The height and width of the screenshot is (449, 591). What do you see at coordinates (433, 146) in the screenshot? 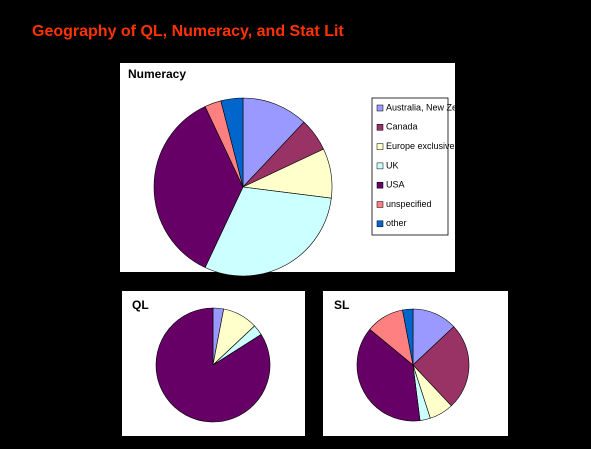
I see `legend-label: Europe exclusive of UK` at bounding box center [433, 146].